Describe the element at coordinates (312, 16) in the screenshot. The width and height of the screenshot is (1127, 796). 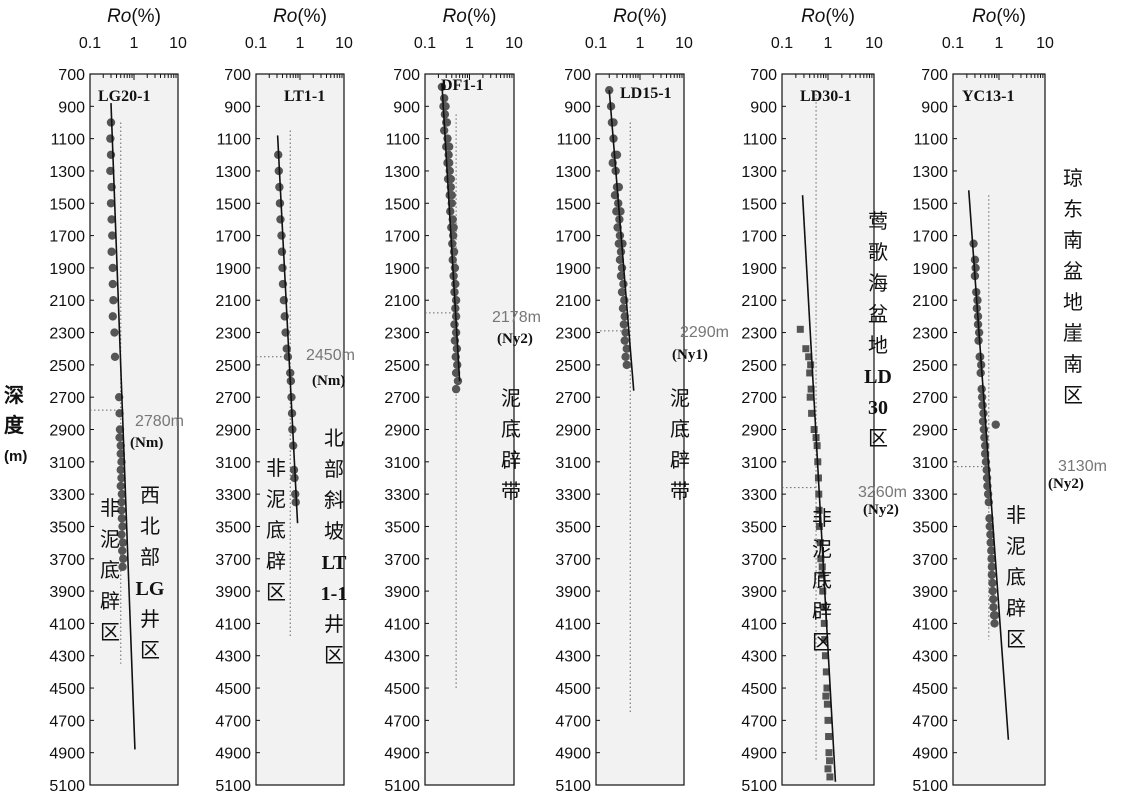
I see `x-axis-title-unit: (%)` at that location.